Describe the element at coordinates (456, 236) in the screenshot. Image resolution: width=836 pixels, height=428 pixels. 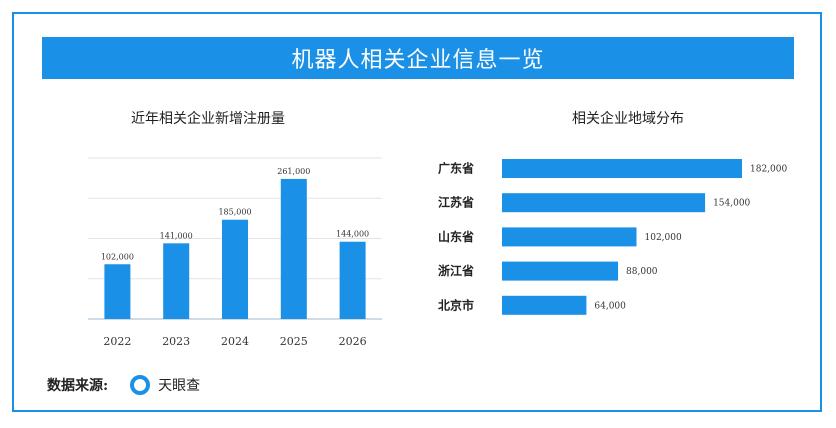
I see `y-category-label: 山东省` at that location.